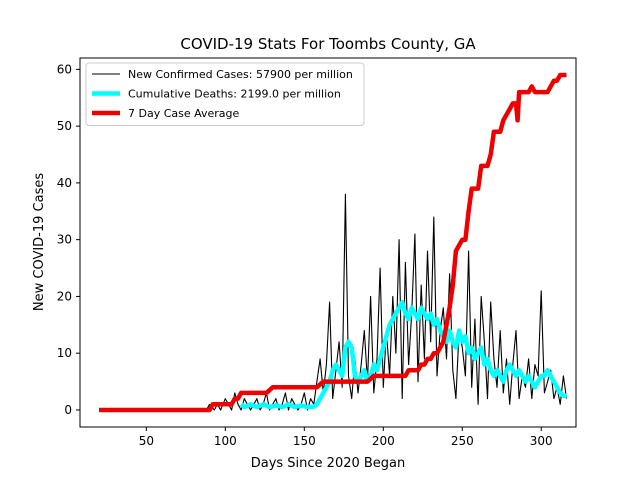 The image size is (640, 480). What do you see at coordinates (541, 441) in the screenshot?
I see `x-tick-label: 300` at bounding box center [541, 441].